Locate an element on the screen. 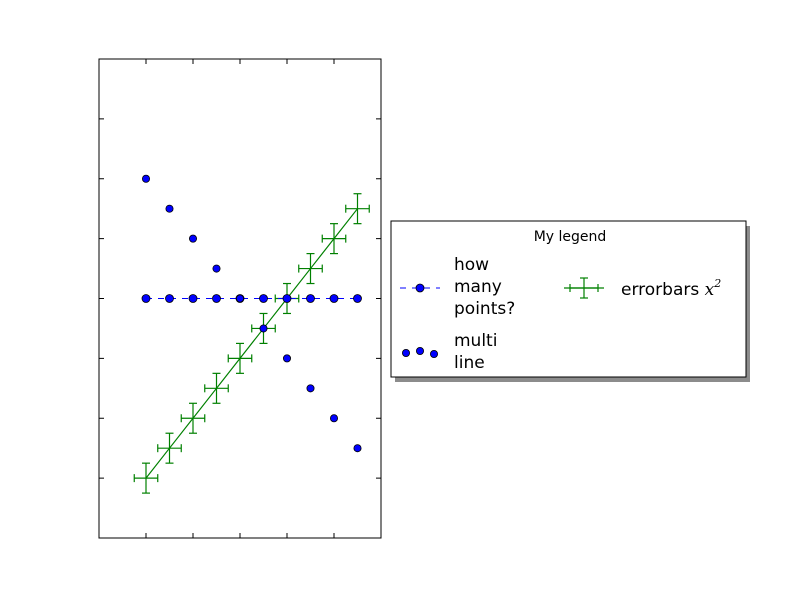 Image resolution: width=800 pixels, height=600 pixels. legend-entry-how-many-points: how many points? is located at coordinates (457, 287).